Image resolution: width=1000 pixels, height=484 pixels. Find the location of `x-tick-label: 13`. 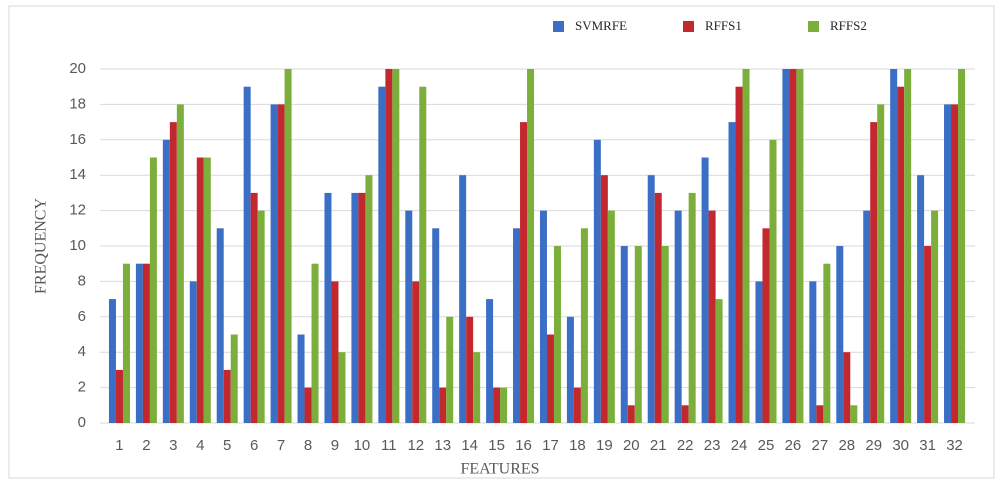

x-tick-label: 13 is located at coordinates (442, 445).